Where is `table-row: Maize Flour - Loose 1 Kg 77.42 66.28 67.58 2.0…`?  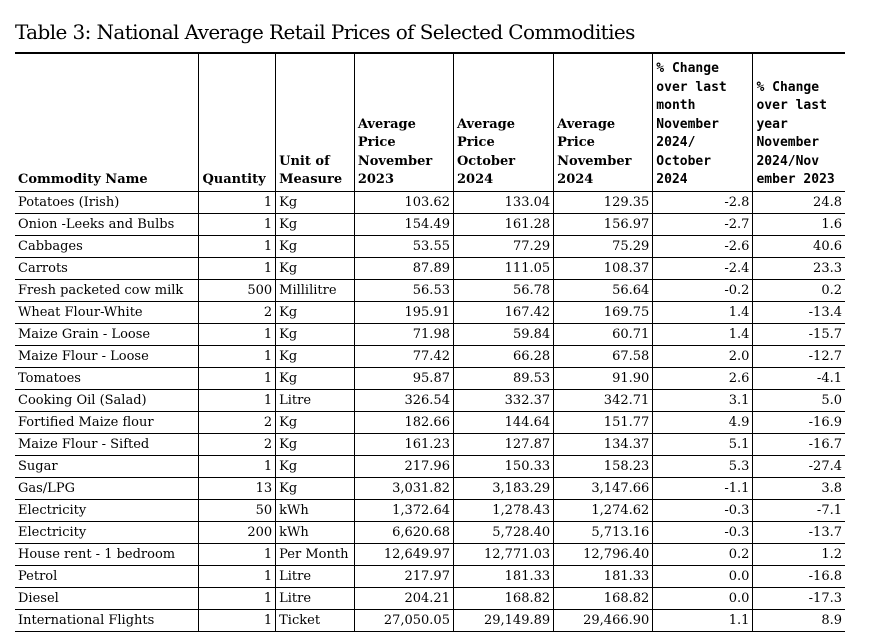
table-row: Maize Flour - Loose 1 Kg 77.42 66.28 67.58 2.0… is located at coordinates (430, 356).